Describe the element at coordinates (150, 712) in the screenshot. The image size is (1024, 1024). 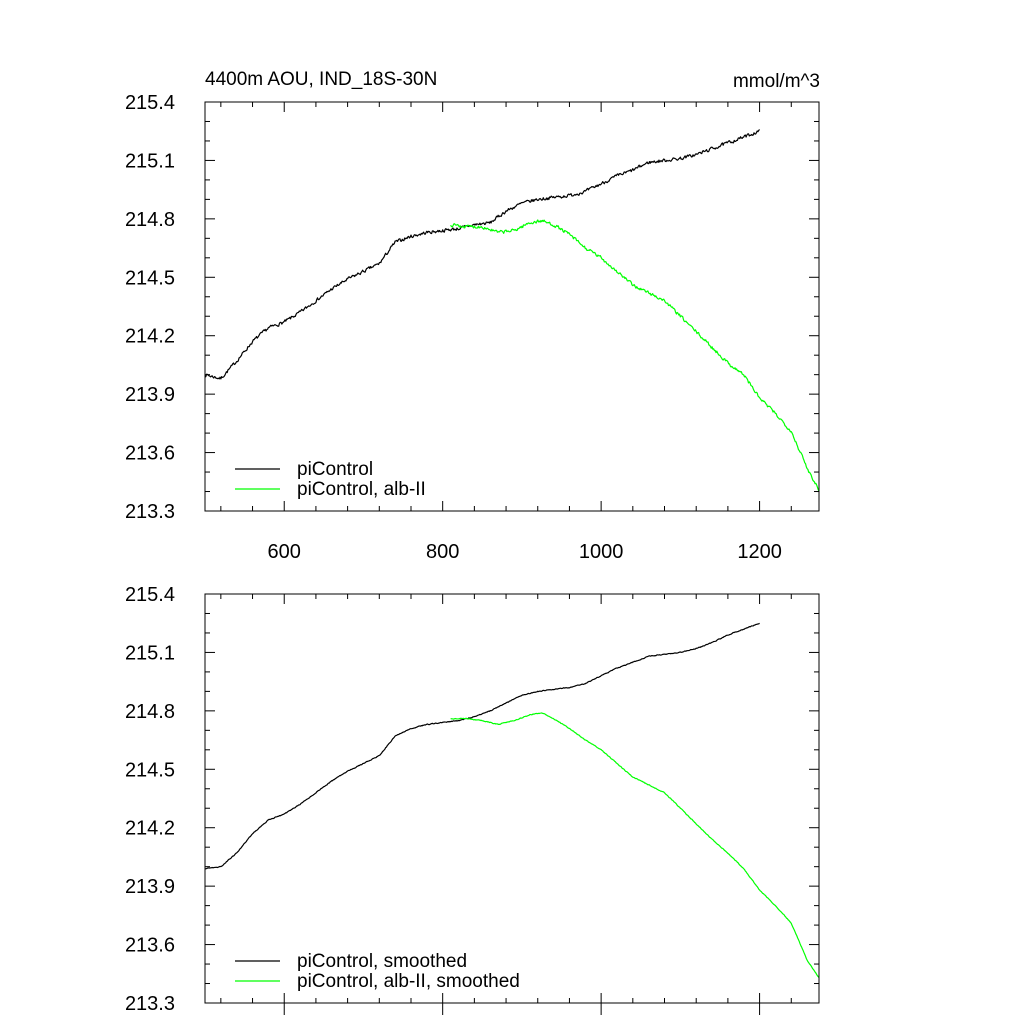
I see `bottom-y-tick-label: 214.8` at that location.